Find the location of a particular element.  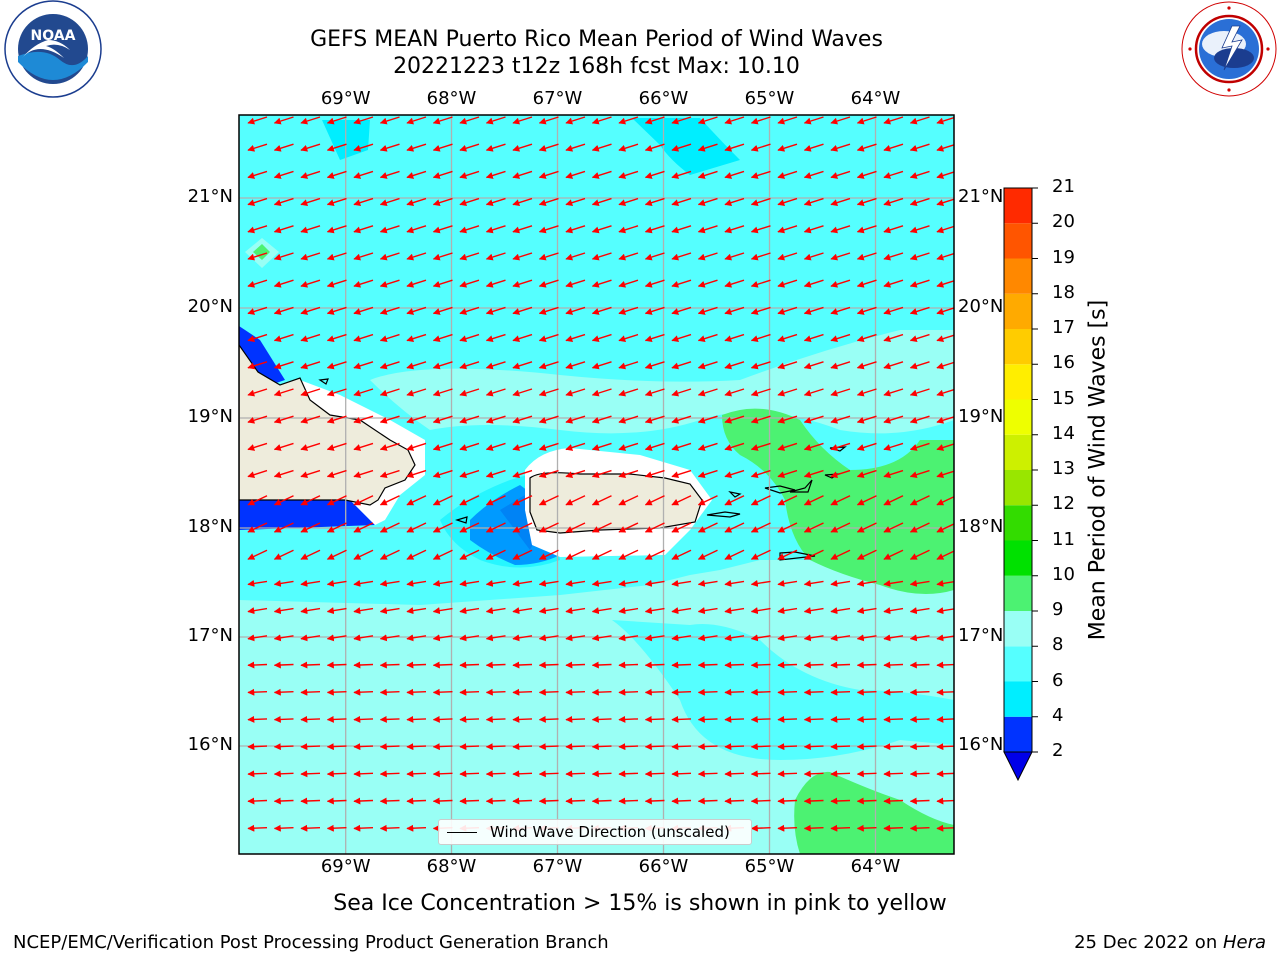

footer-date: 25 Dec 2022 on Hera is located at coordinates (1170, 942).